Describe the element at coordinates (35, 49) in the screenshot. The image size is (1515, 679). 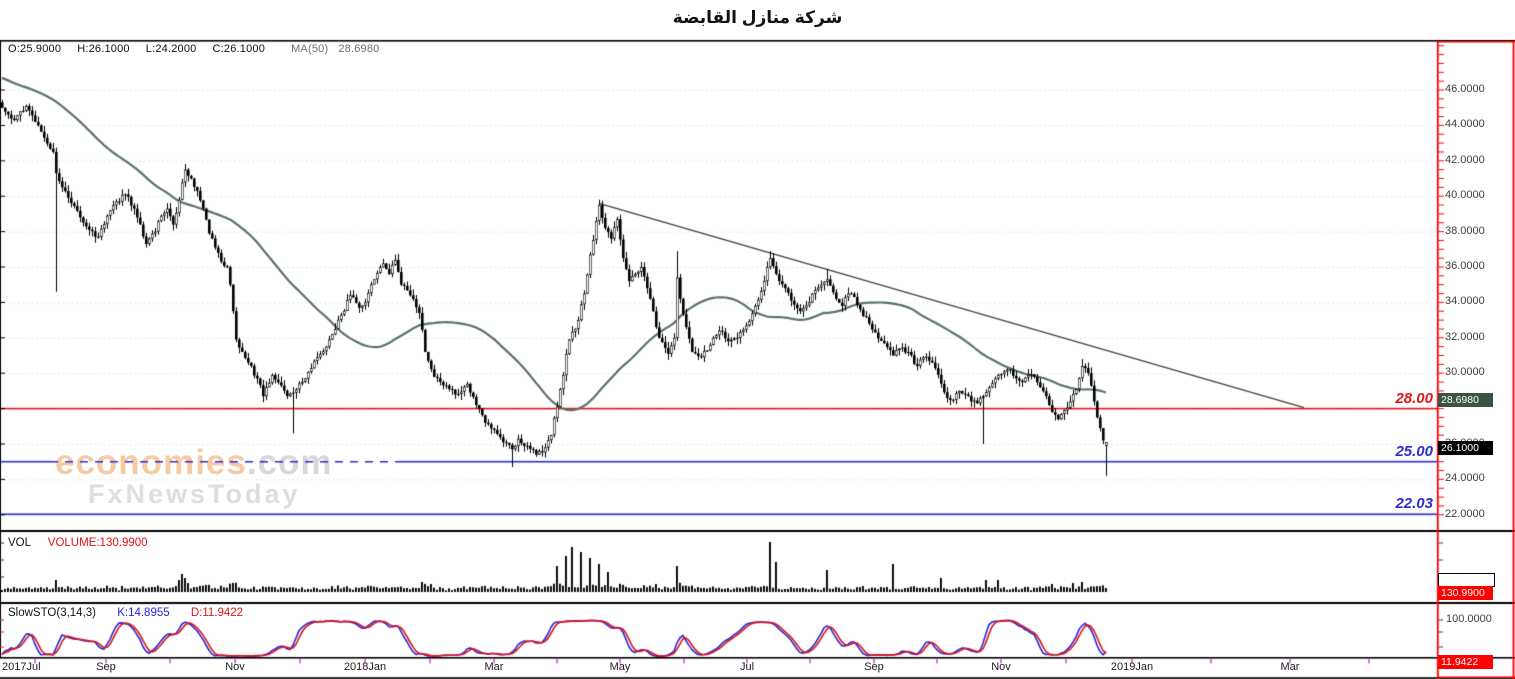
I see `ohlc-open-value: O:25.9000` at that location.